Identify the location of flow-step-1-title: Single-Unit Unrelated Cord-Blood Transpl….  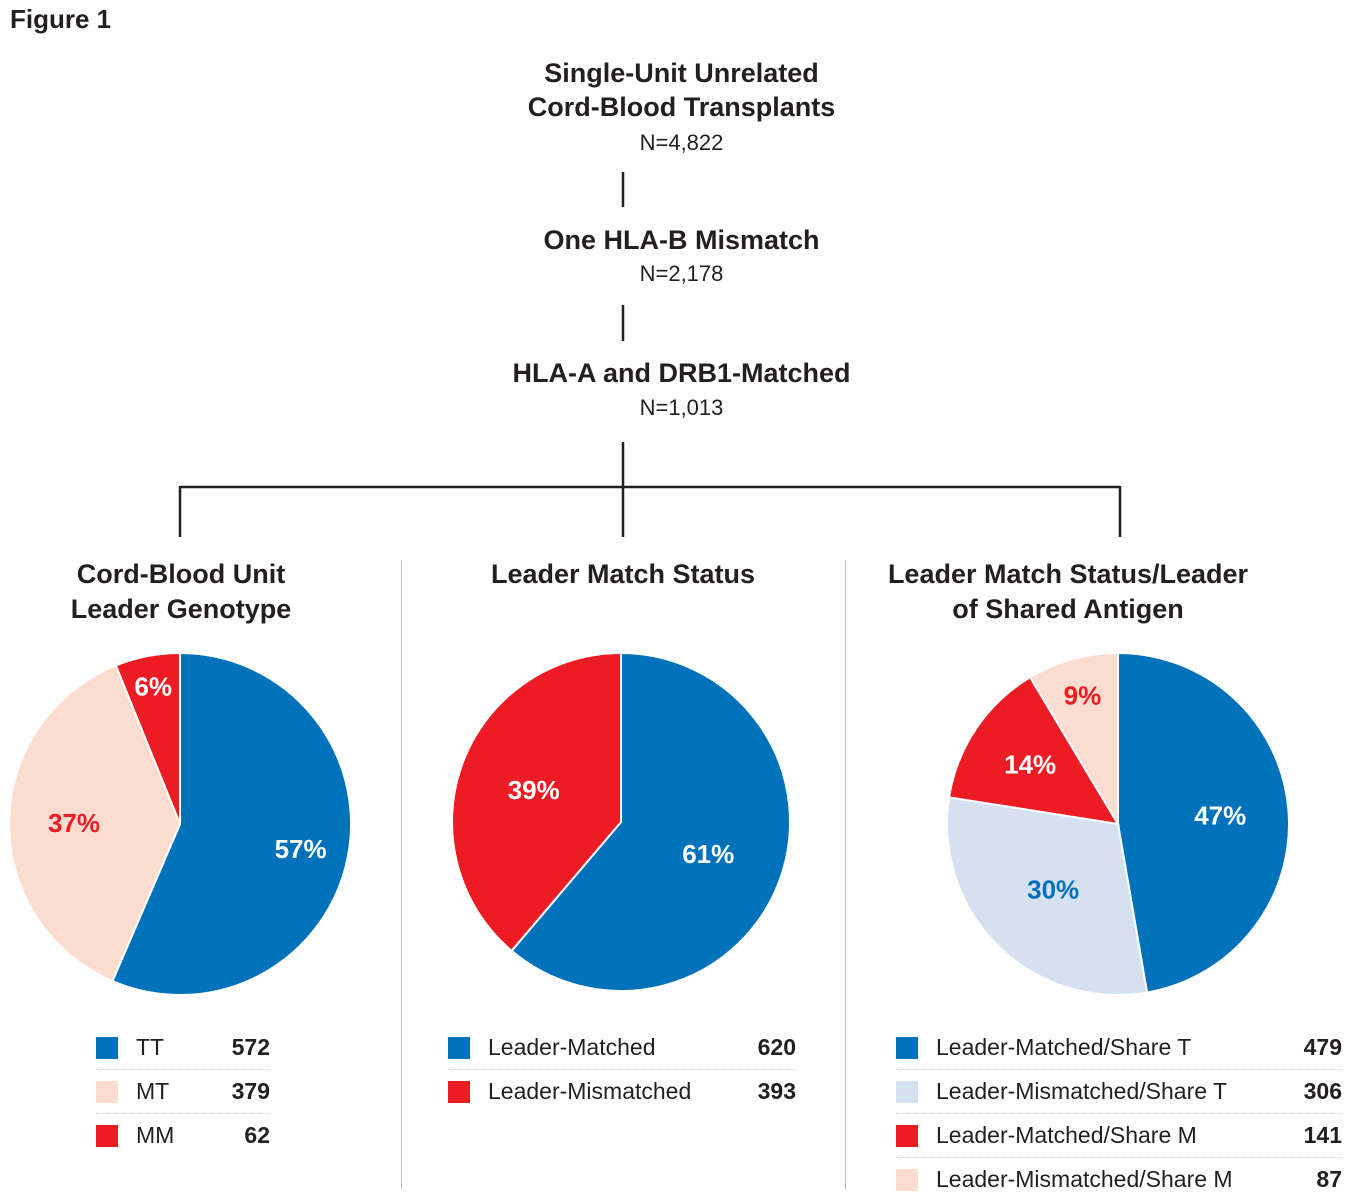
(681, 90).